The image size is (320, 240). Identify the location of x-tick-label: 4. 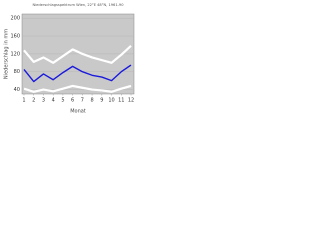
(53, 101).